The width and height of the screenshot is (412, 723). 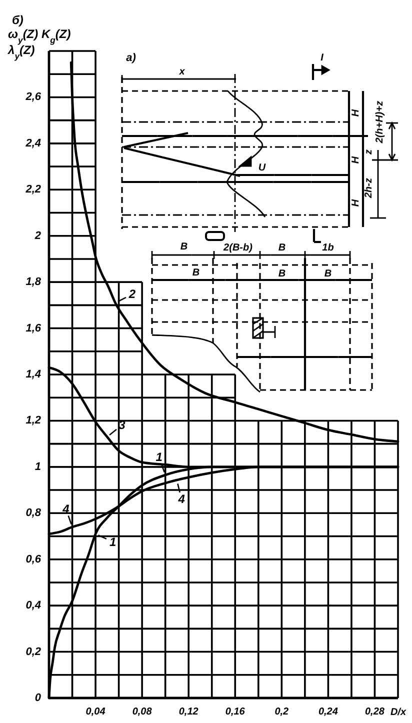 I want to click on x-tick-label: 0,24, so click(x=328, y=712).